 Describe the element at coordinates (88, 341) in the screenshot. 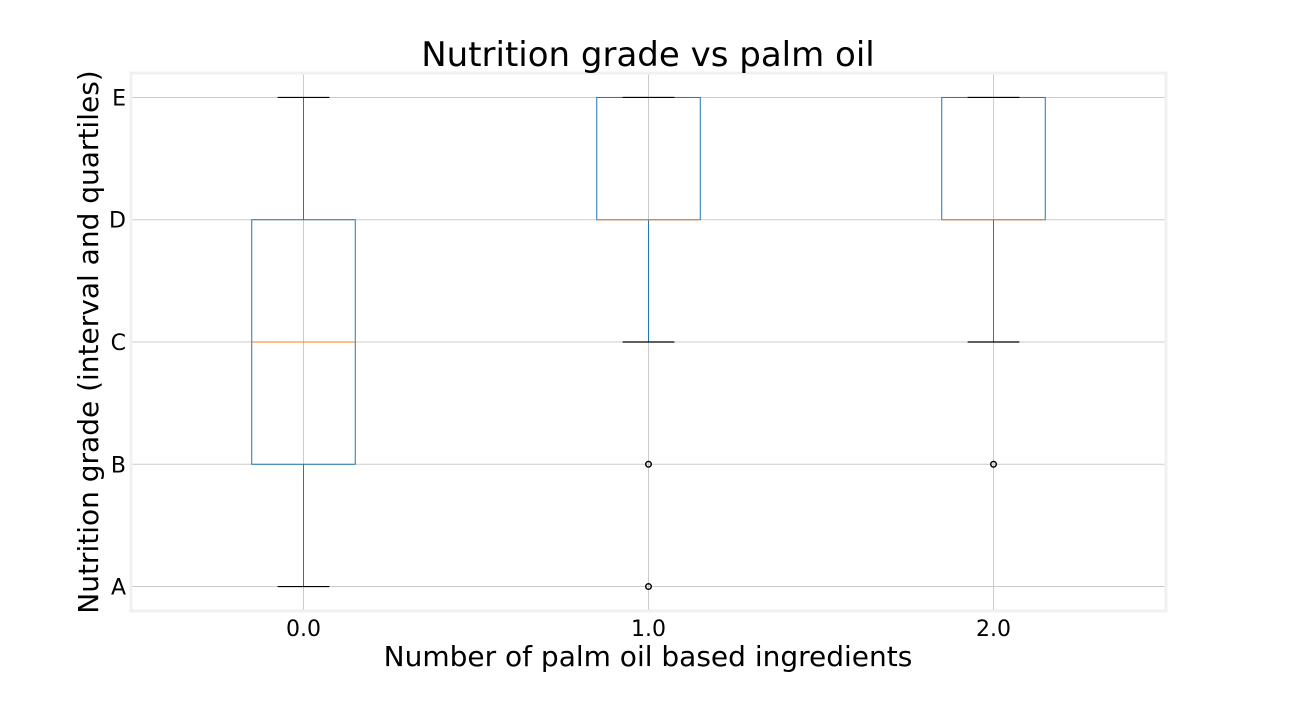

I see `y-axis-label: Nutrition grade (interval and quartiles)` at that location.